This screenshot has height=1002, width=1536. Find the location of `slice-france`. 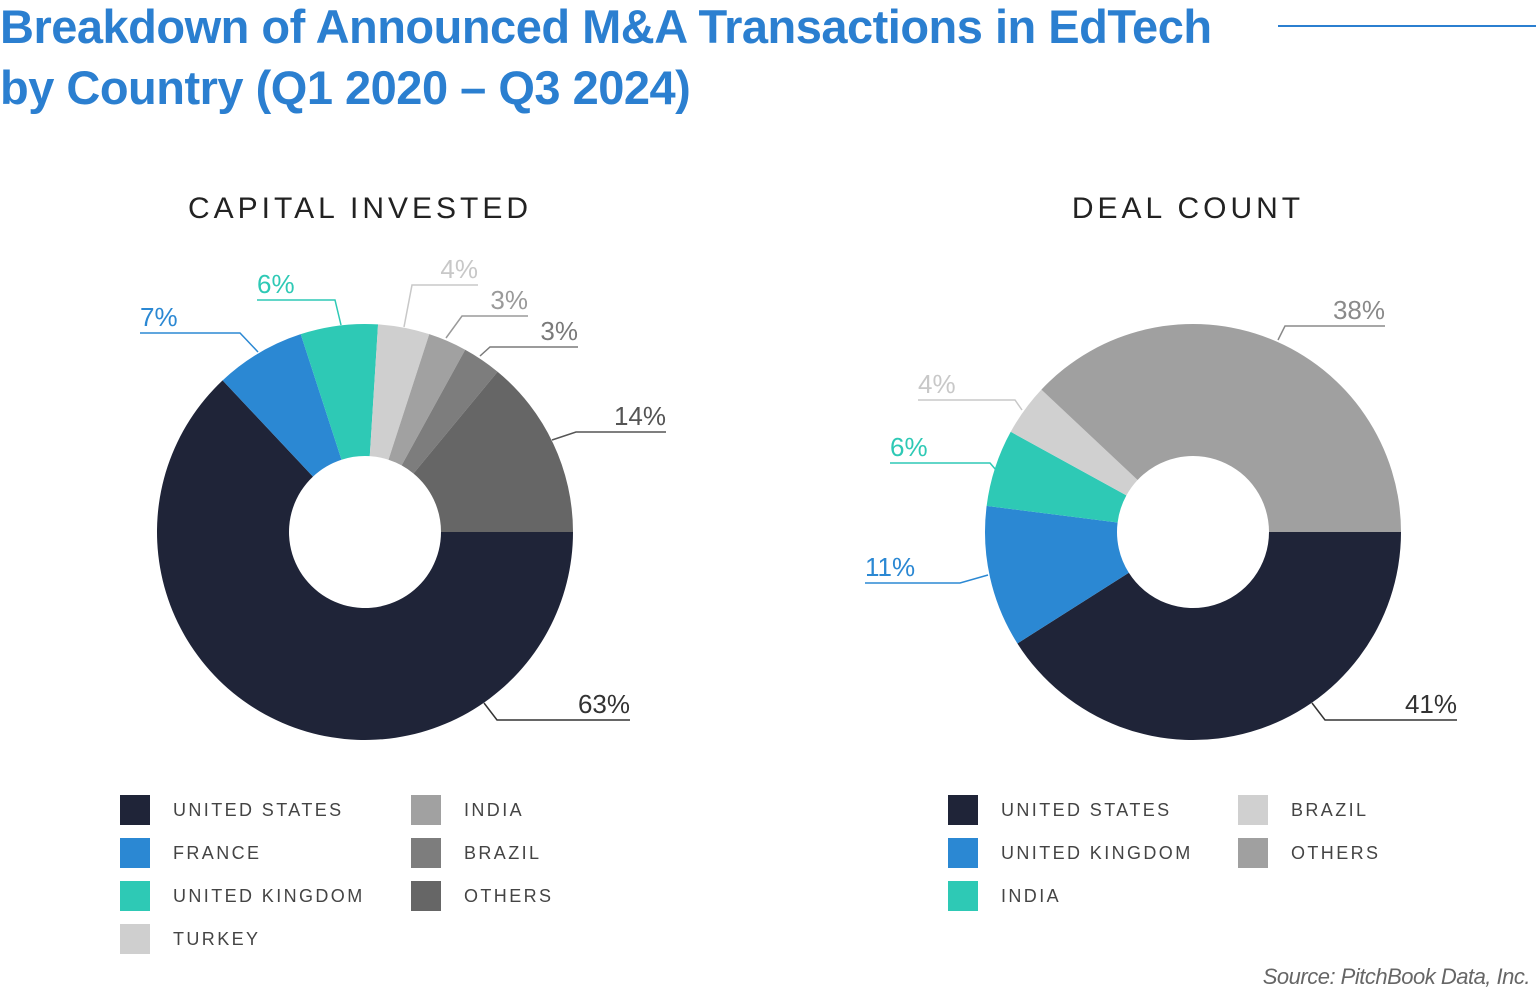

slice-france is located at coordinates (282, 405).